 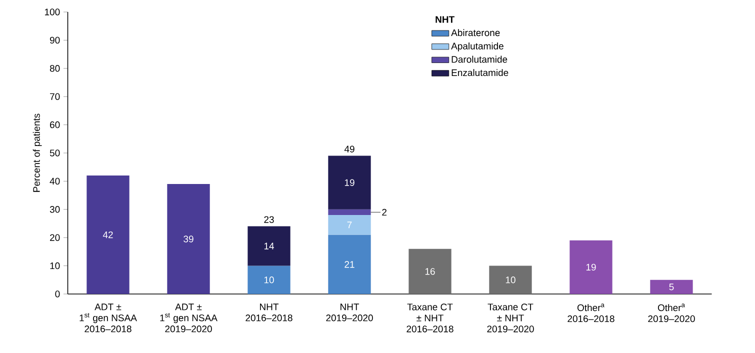 I want to click on category-label: ADT ± 1$^{st}$ gen NSAA 2016–2018, so click(x=108, y=318).